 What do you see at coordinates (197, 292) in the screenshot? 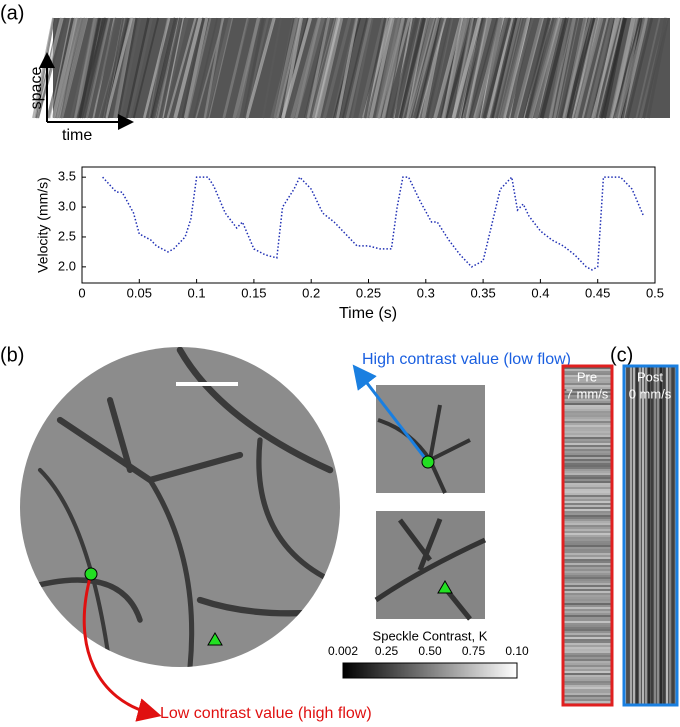
I see `x-tick-label: 0.1` at bounding box center [197, 292].